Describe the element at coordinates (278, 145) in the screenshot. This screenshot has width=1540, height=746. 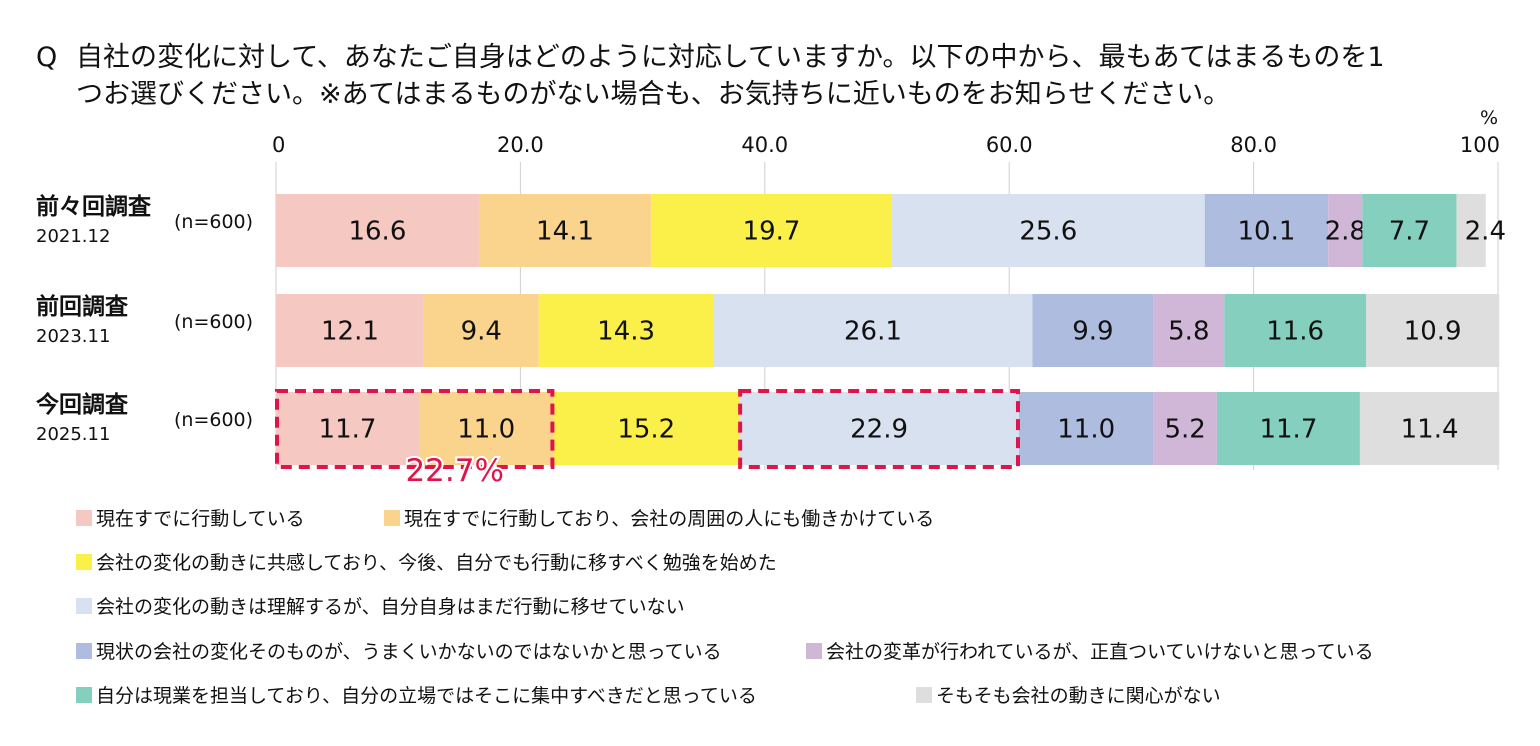
I see `x-tick-label: 0` at that location.